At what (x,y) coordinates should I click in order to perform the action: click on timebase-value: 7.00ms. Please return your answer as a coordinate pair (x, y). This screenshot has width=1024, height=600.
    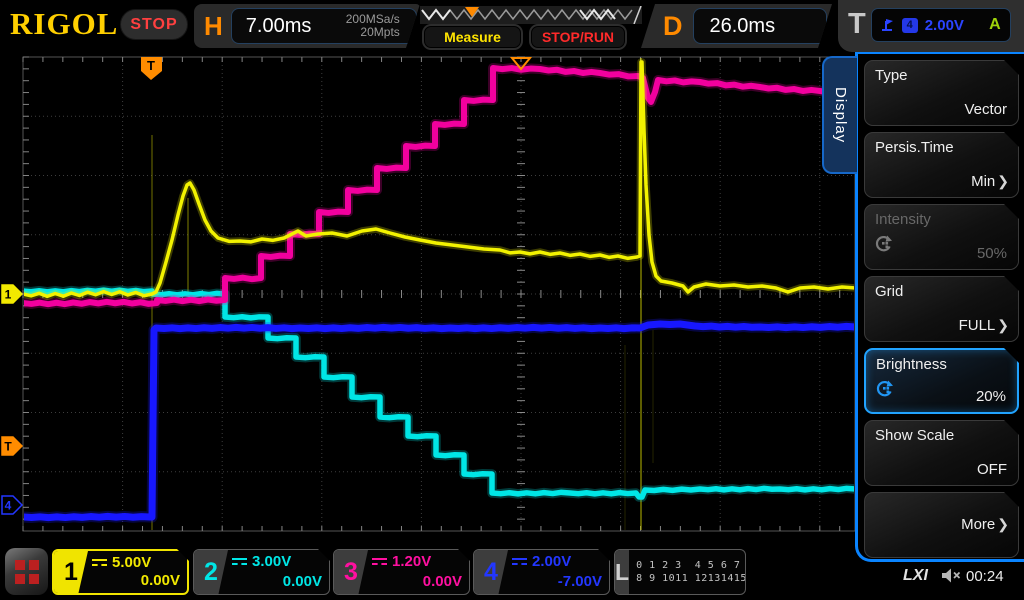
    Looking at the image, I should click on (278, 25).